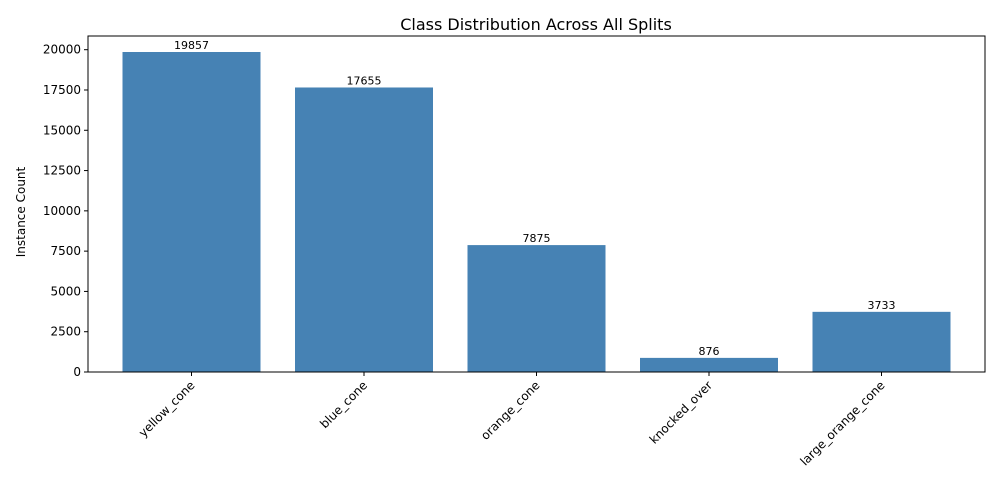 The image size is (1000, 500). What do you see at coordinates (62, 171) in the screenshot?
I see `y-tick-label: 12500` at bounding box center [62, 171].